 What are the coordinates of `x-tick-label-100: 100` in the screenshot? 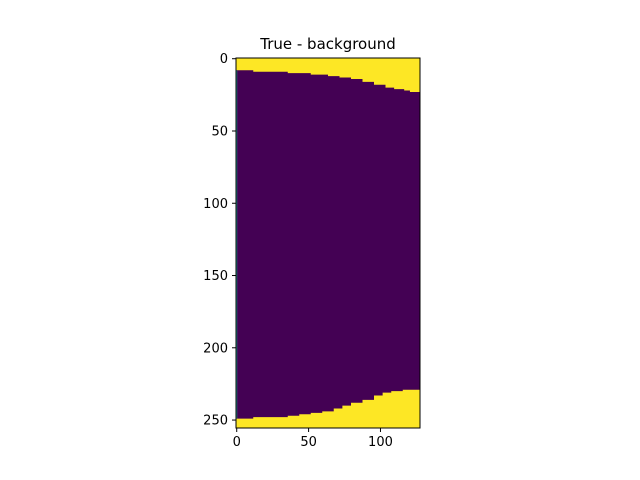 It's located at (380, 442).